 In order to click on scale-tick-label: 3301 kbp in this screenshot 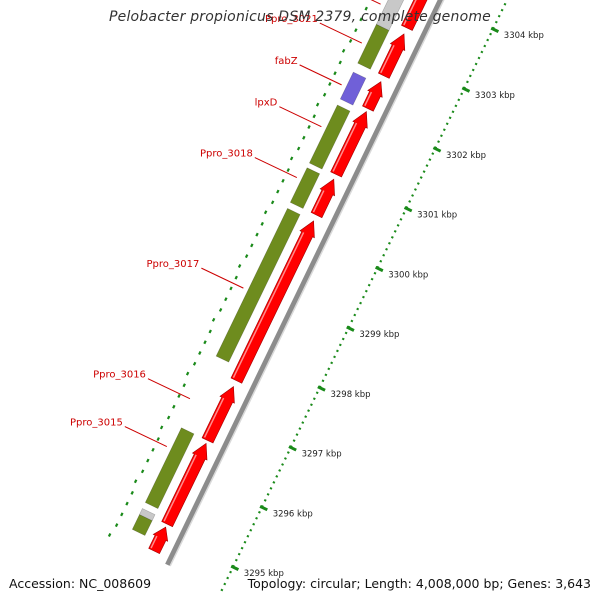, I will do `click(437, 216)`.